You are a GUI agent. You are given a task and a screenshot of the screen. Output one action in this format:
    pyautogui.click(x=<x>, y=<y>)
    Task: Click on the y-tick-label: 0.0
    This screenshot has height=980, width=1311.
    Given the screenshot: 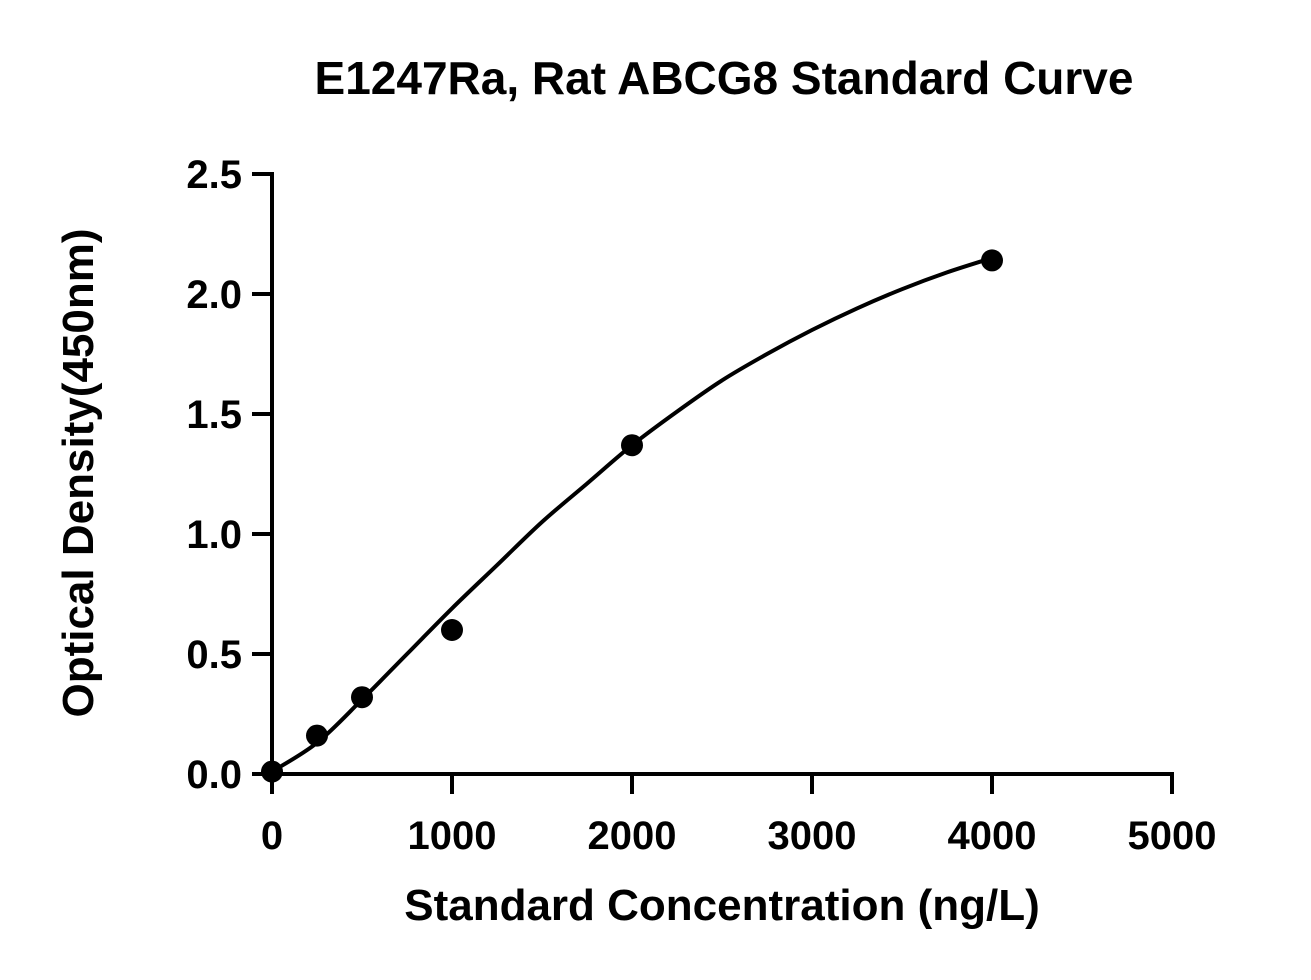 What is the action you would take?
    pyautogui.click(x=214, y=775)
    